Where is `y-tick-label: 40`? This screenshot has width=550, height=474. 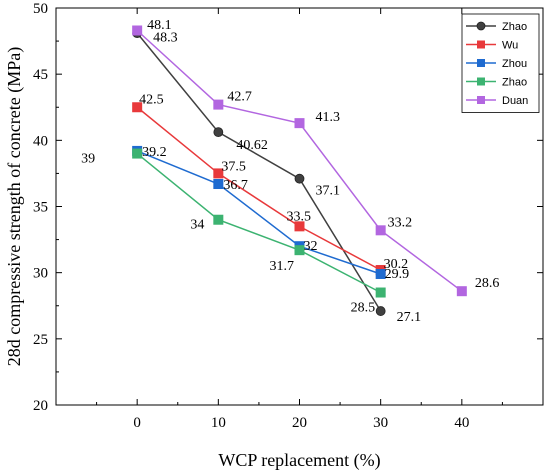
y-tick-label: 40 is located at coordinates (40, 141).